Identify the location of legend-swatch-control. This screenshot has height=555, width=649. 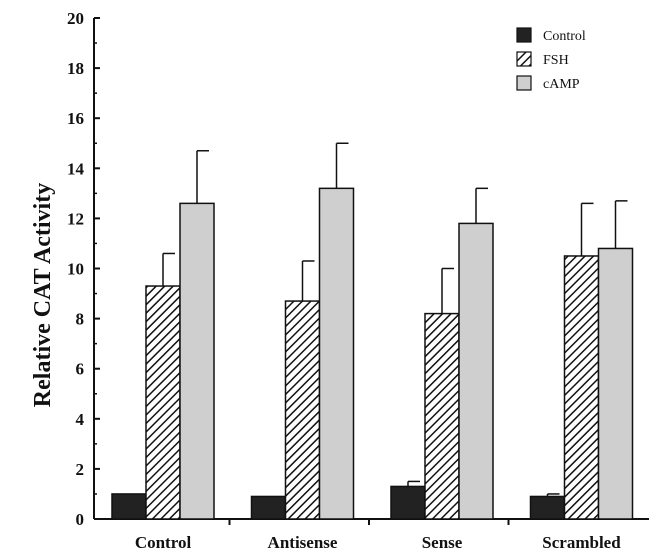
(524, 35).